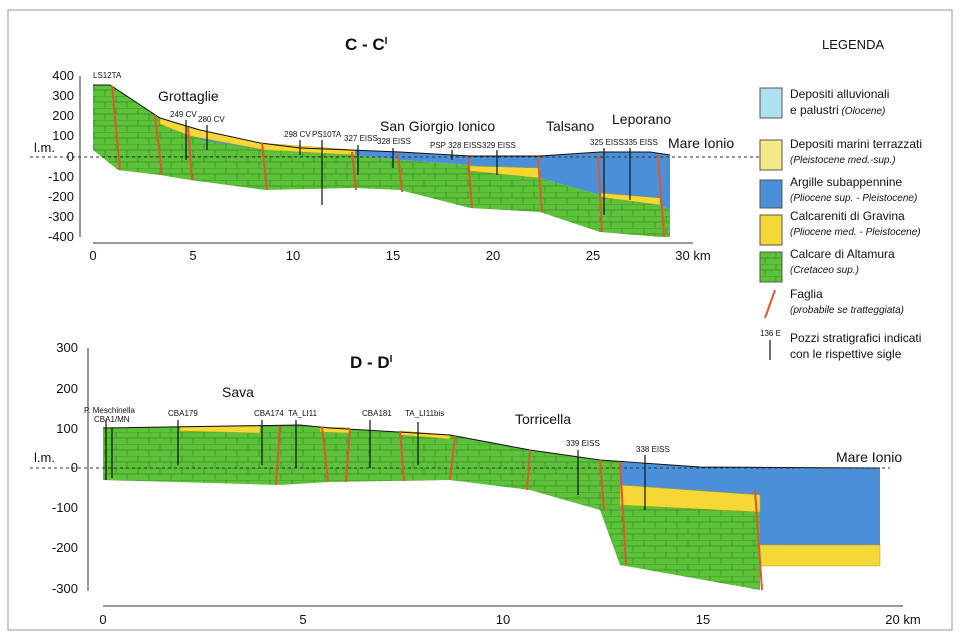  What do you see at coordinates (641, 142) in the screenshot?
I see `place-label: 335 EISS` at bounding box center [641, 142].